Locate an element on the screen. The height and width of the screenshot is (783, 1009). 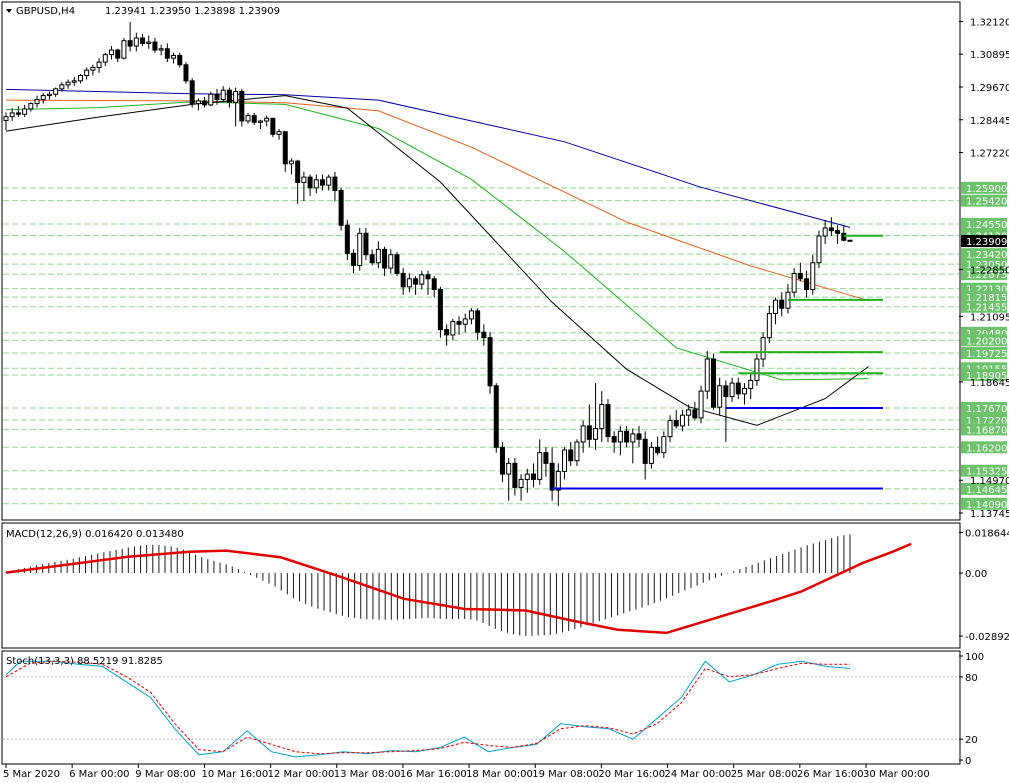
time-tick-label: 18 Mar 00:00 is located at coordinates (499, 774).